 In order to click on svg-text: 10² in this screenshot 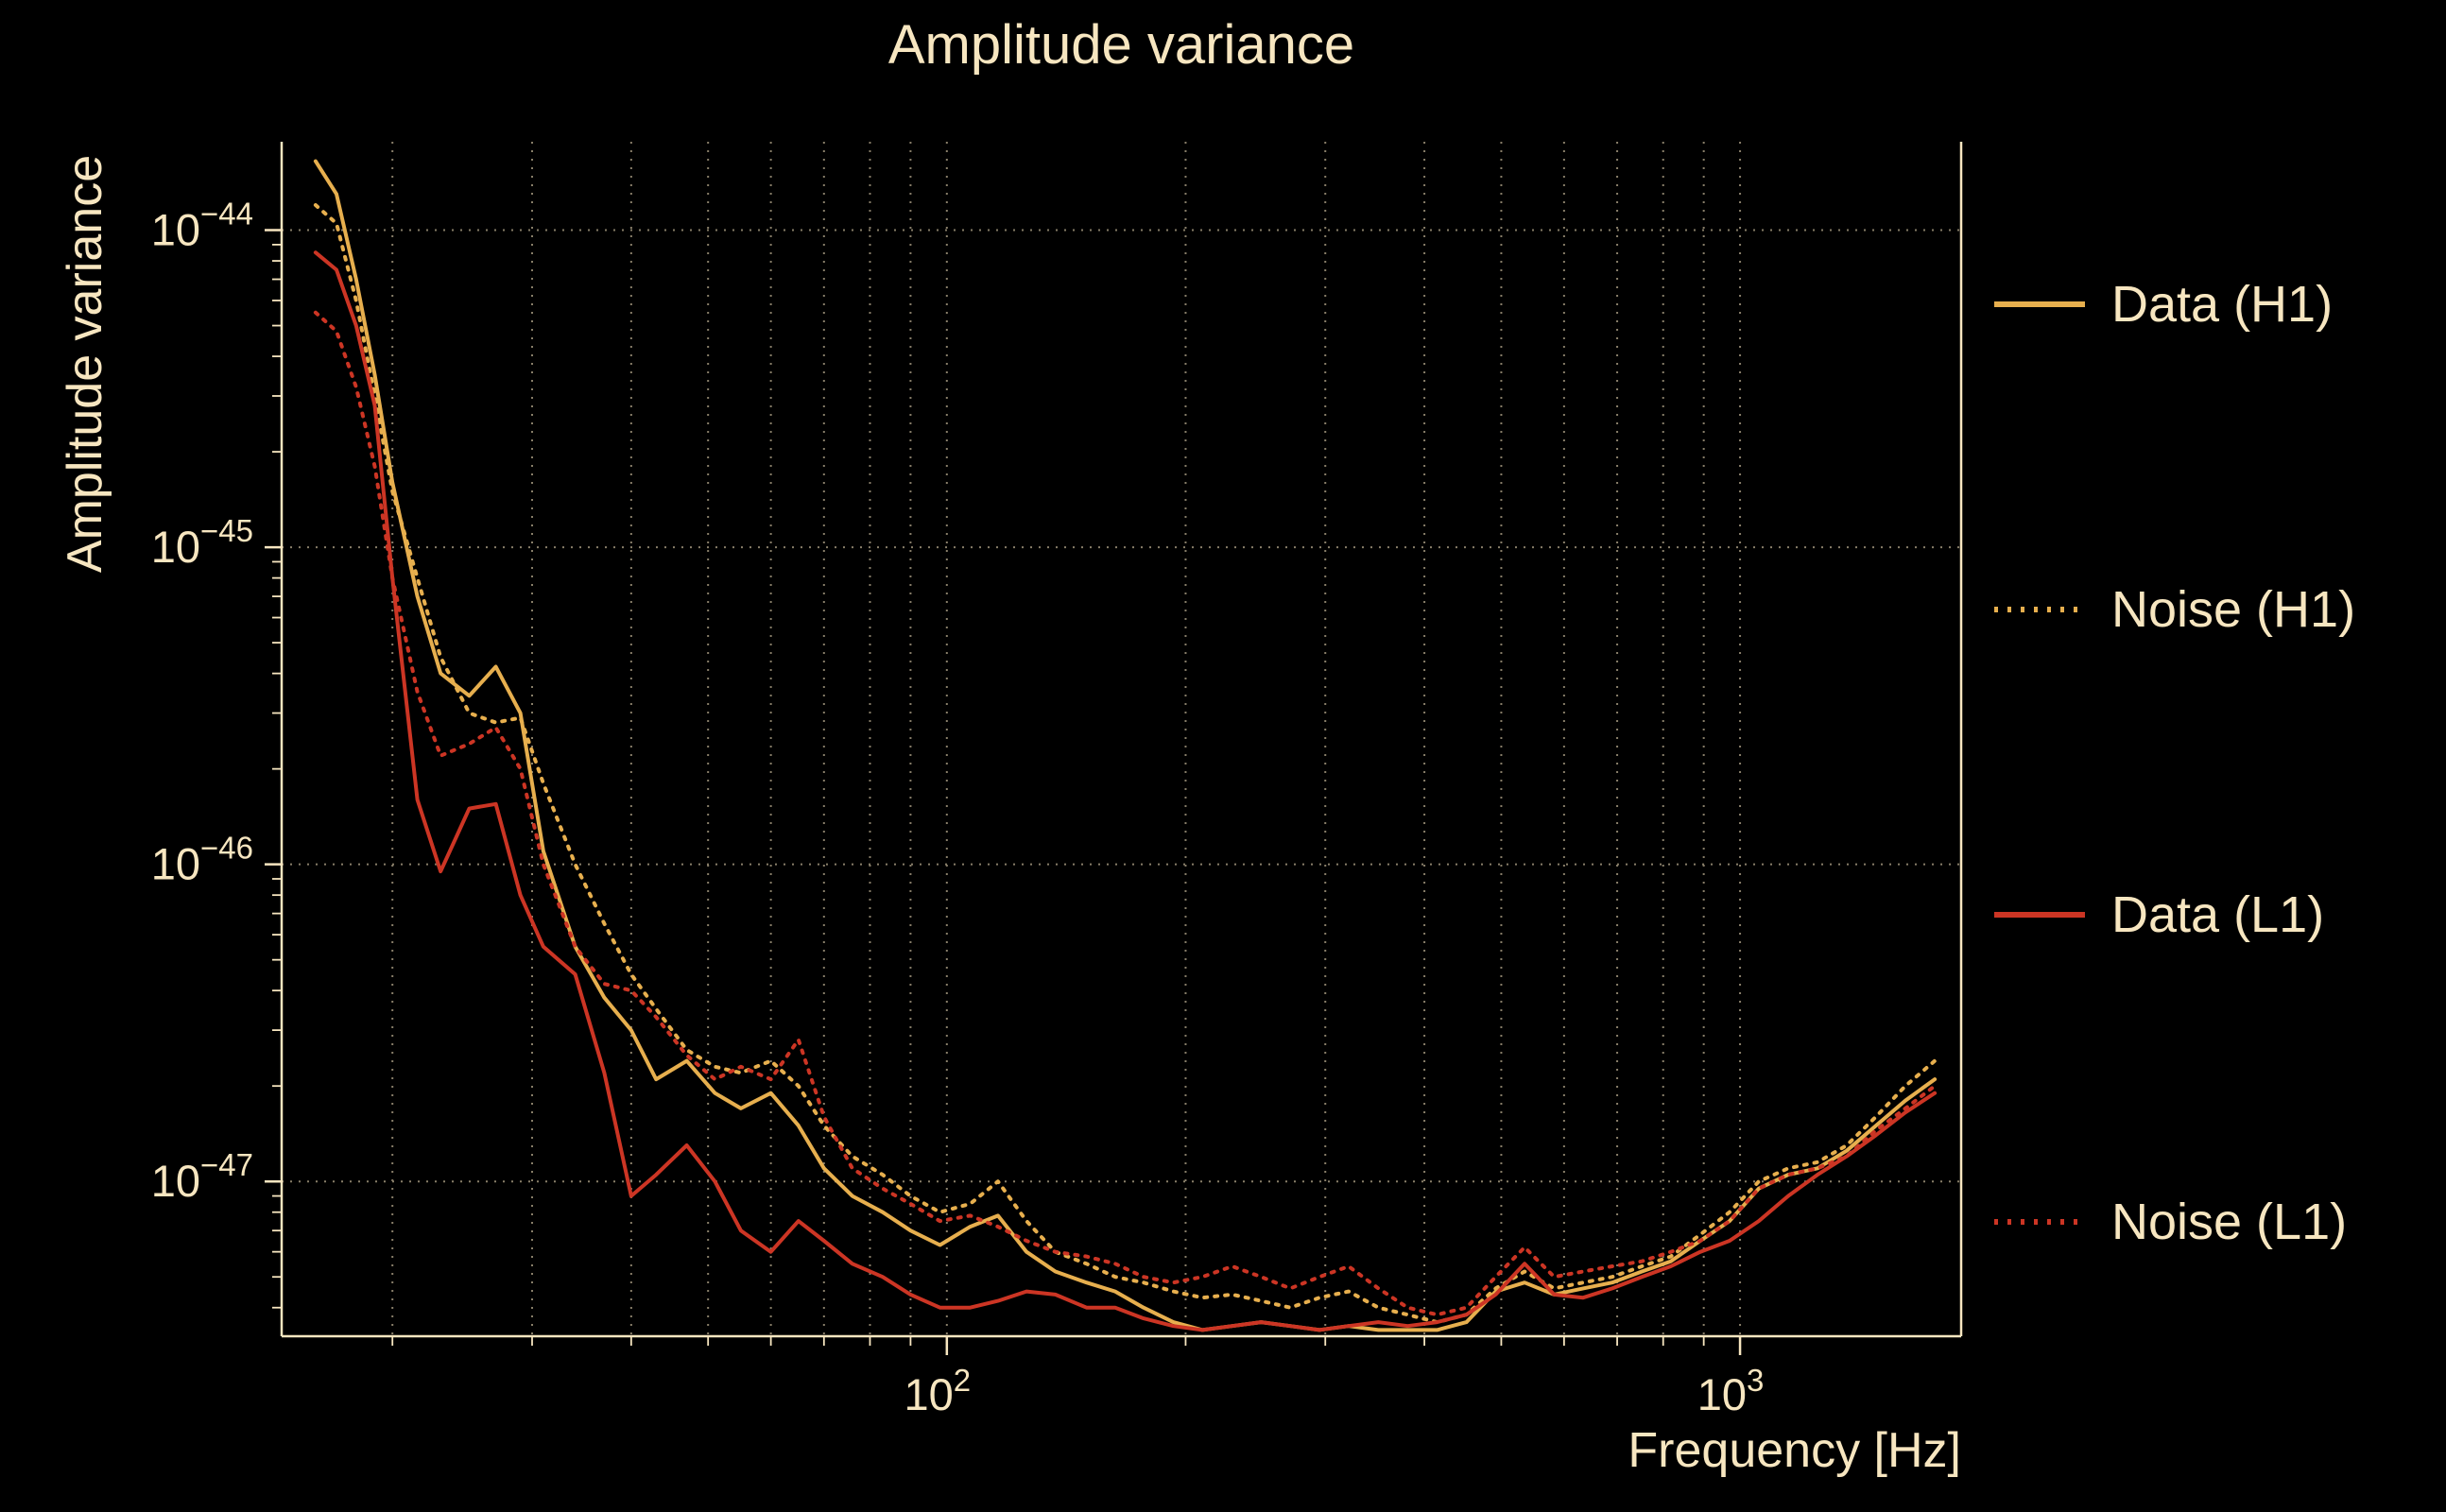, I will do `click(938, 1391)`.